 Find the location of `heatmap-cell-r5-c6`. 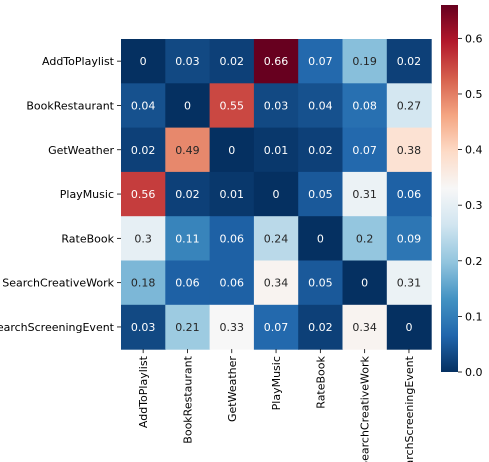

heatmap-cell-r5-c6 is located at coordinates (409, 283).